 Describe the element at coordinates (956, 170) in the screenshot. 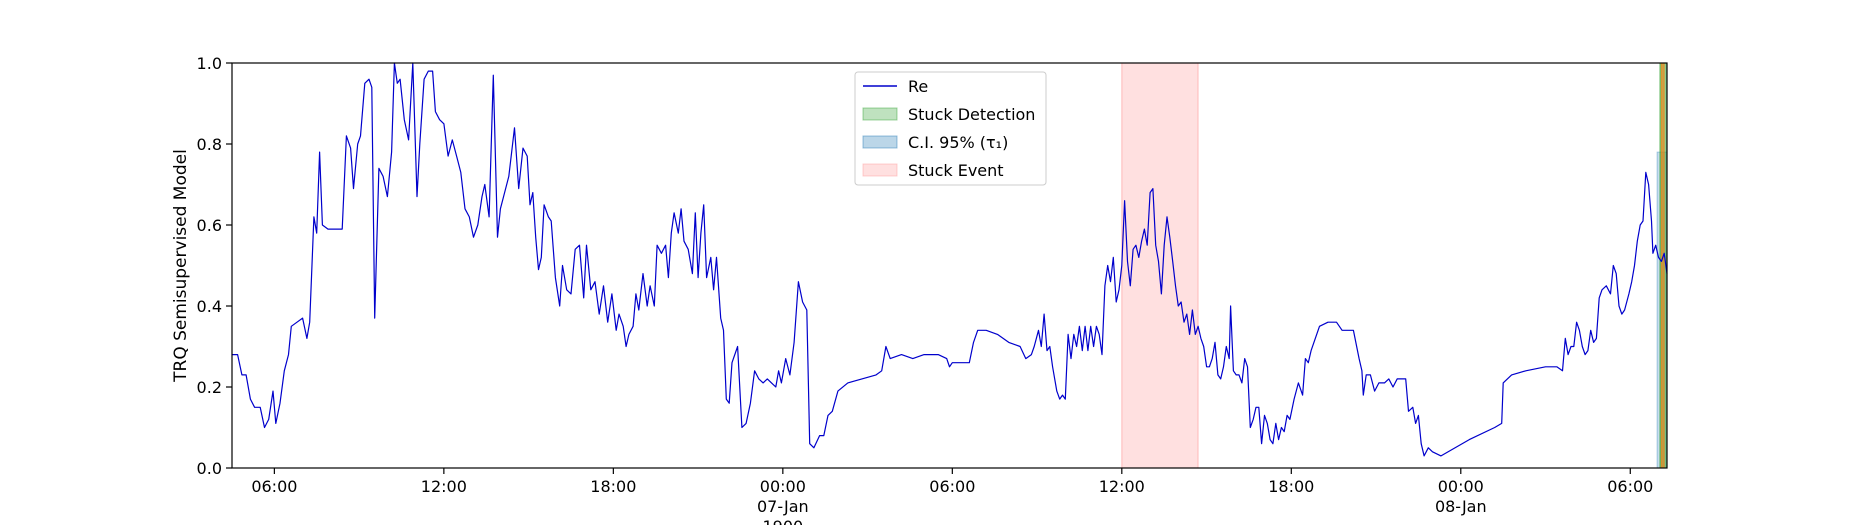

I see `legend-label-3: Stuck Event` at that location.